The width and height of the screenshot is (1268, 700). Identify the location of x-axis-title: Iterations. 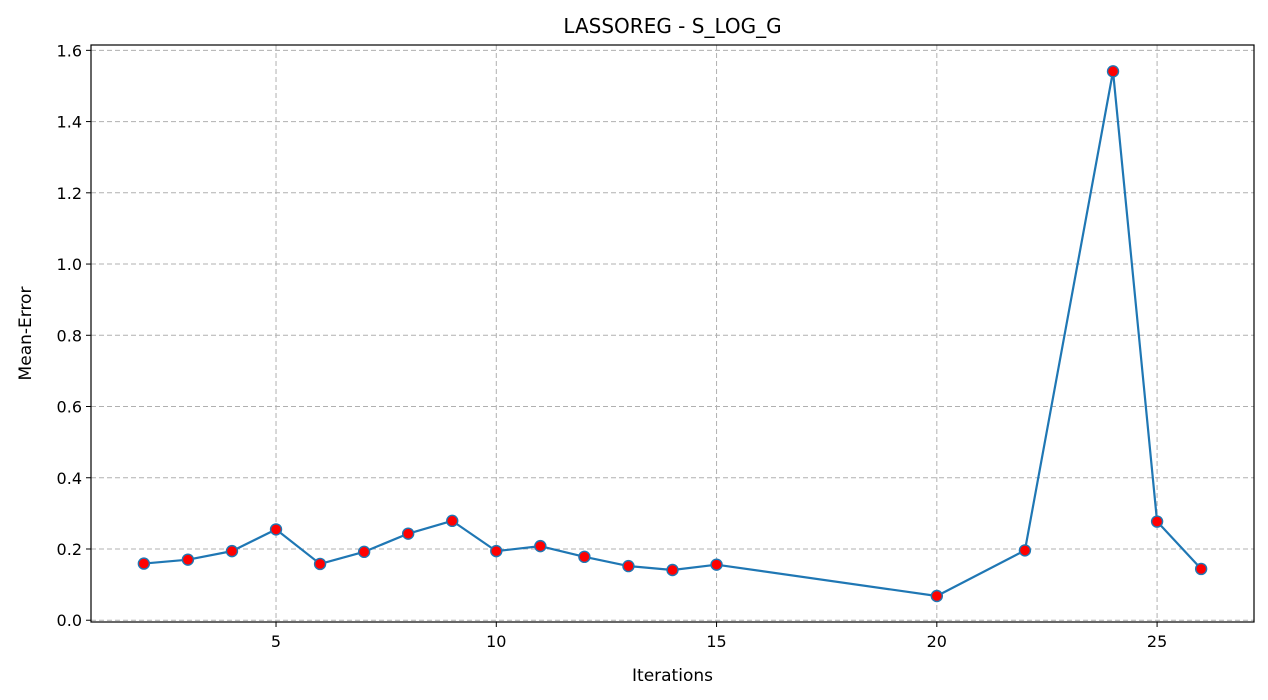
(672, 676).